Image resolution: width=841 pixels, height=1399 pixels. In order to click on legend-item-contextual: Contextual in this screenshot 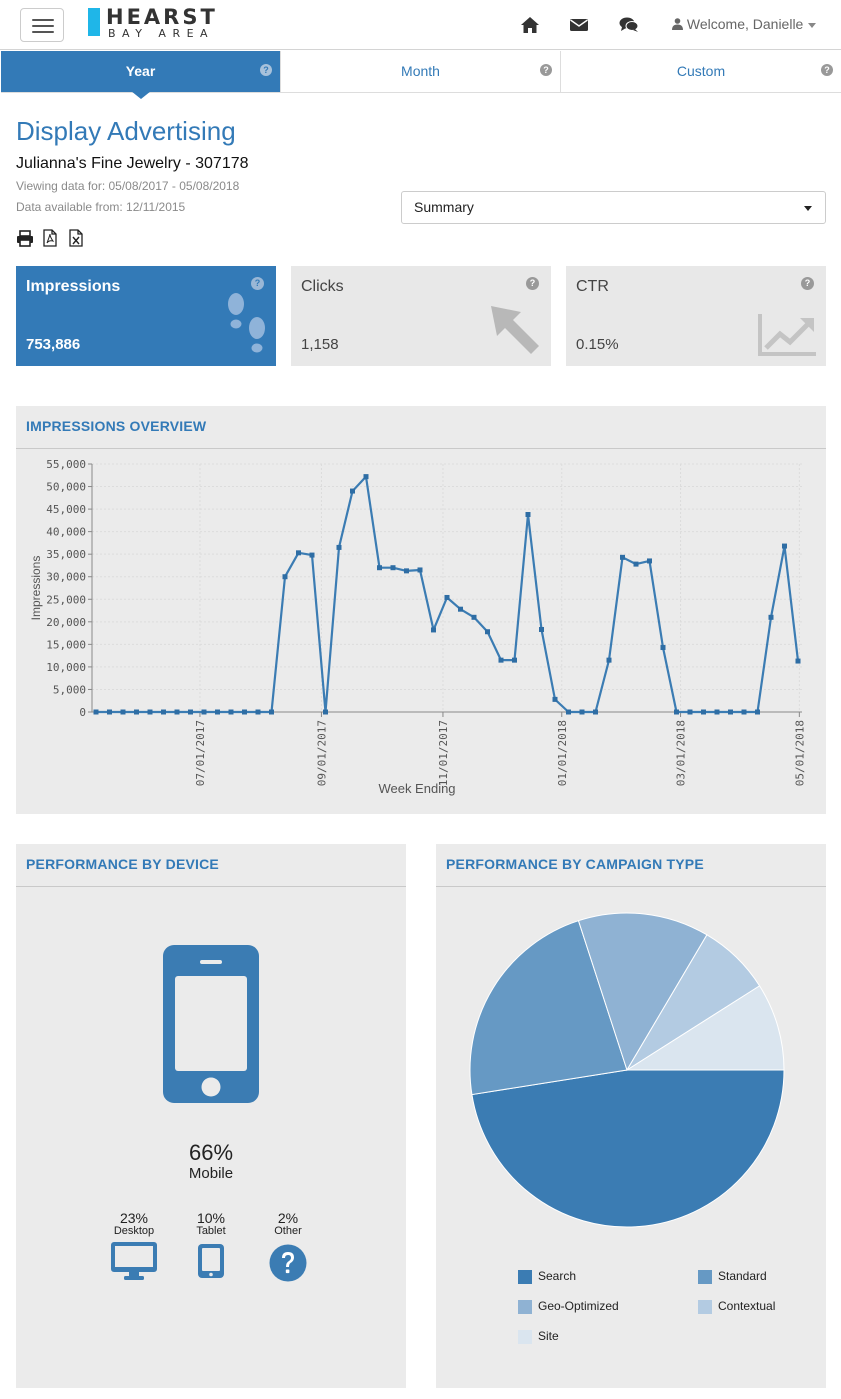, I will do `click(737, 1306)`.